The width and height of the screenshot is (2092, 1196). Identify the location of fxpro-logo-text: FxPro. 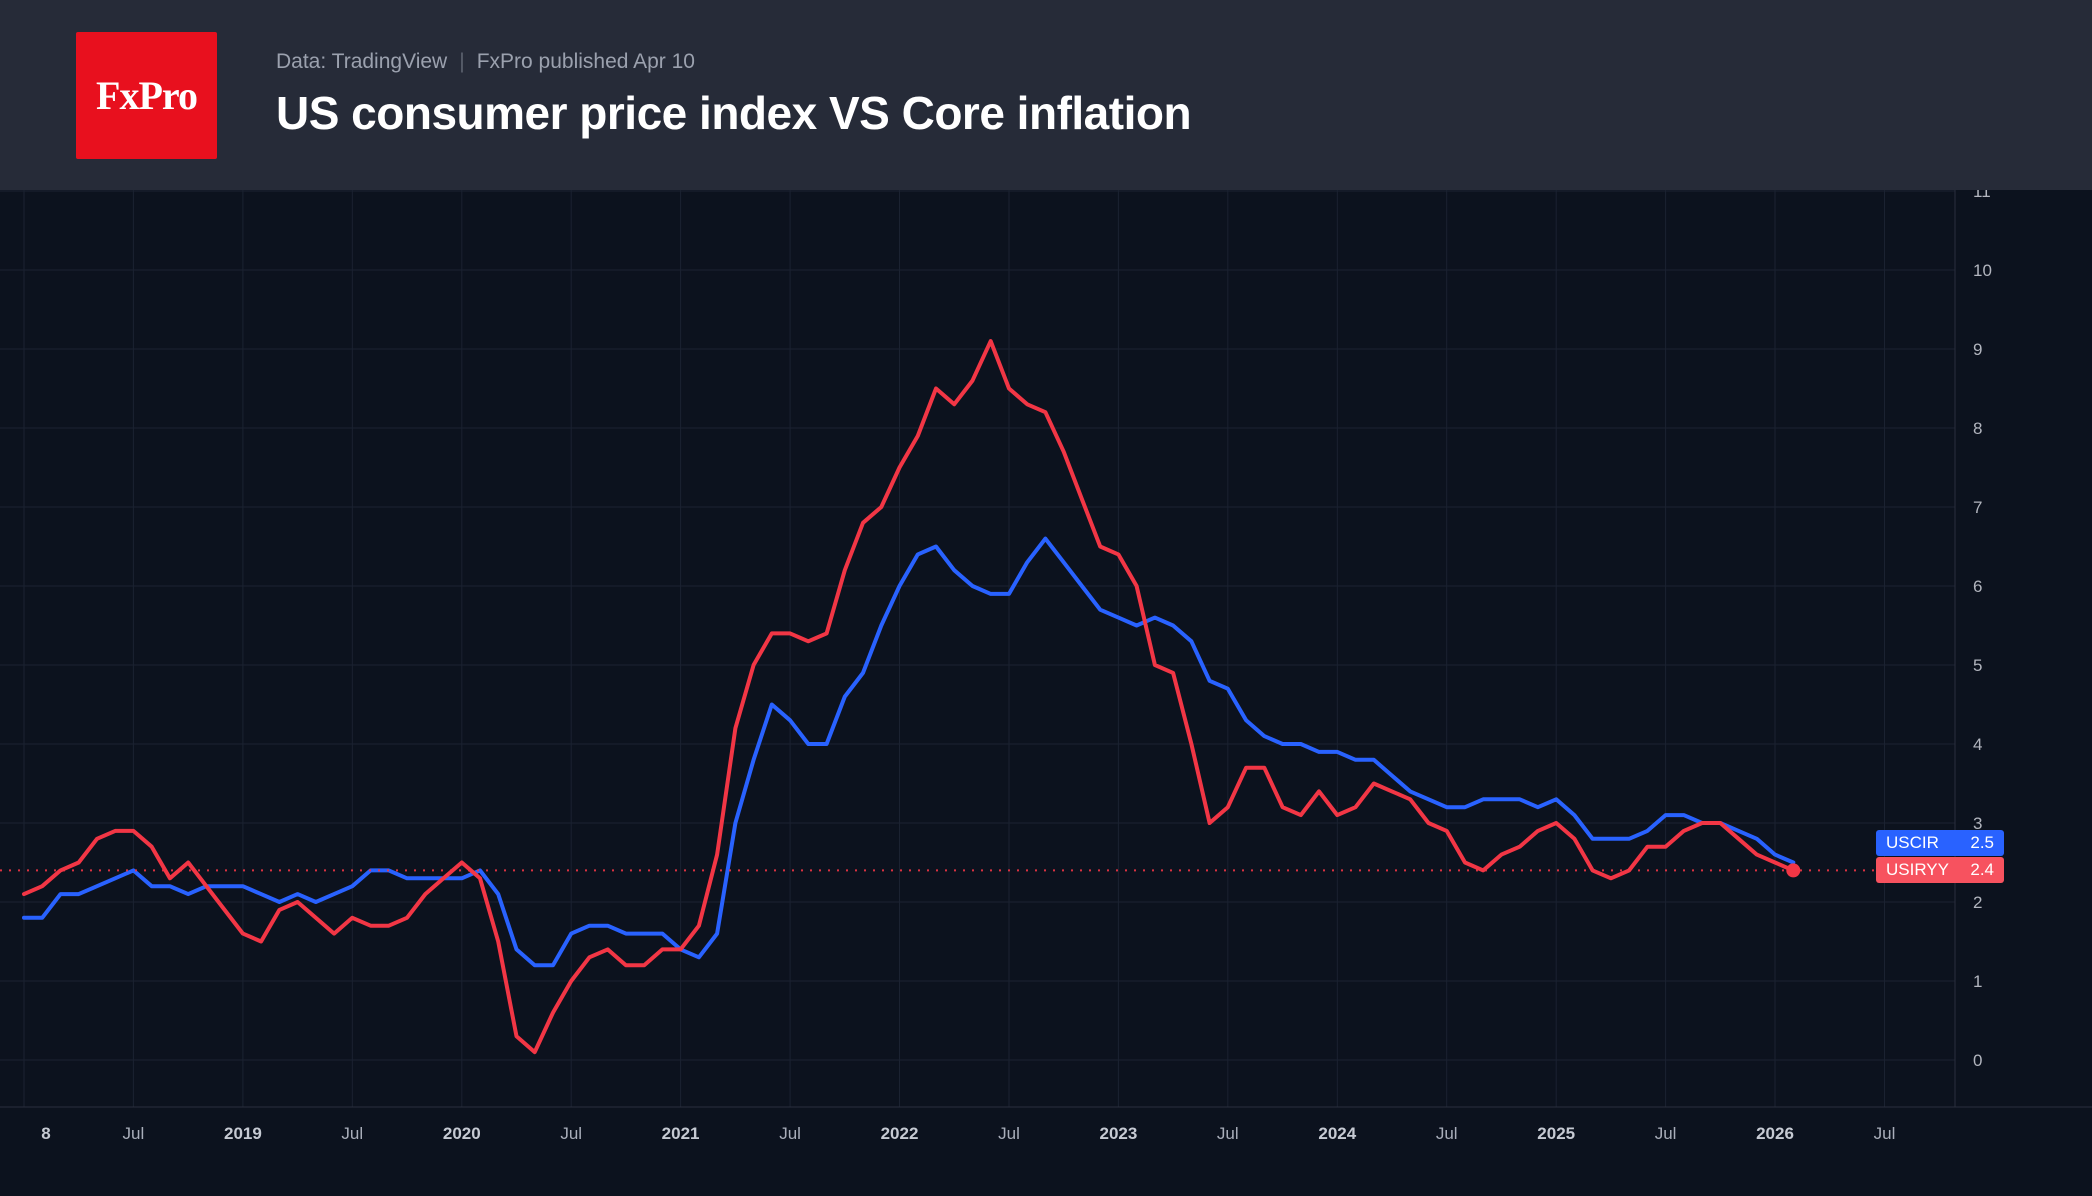
(147, 95).